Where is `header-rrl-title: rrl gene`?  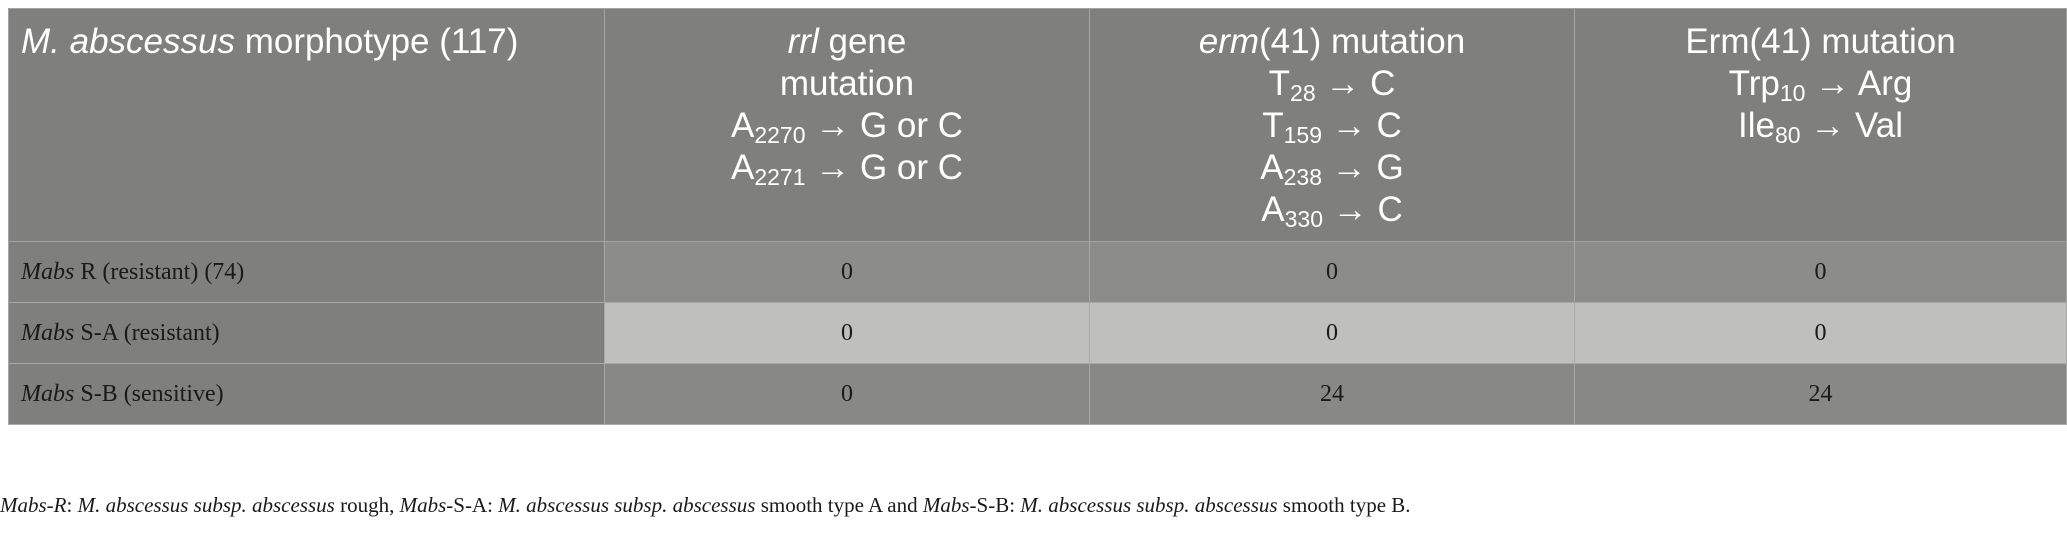
header-rrl-title: rrl gene is located at coordinates (847, 41).